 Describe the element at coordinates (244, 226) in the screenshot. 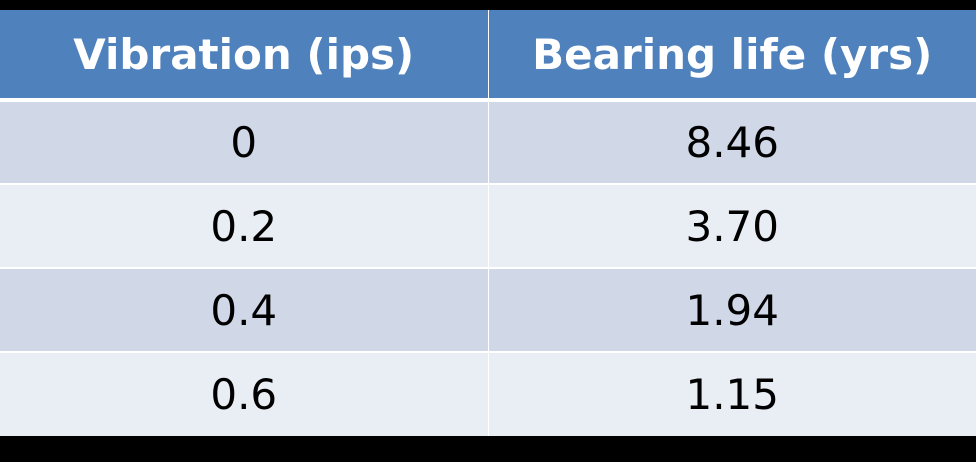

I see `cell-vibration: 0.2` at that location.